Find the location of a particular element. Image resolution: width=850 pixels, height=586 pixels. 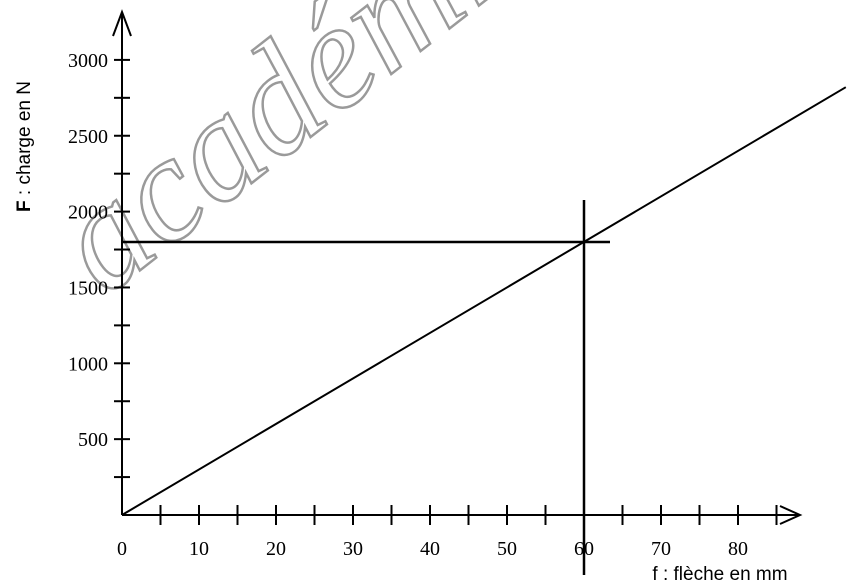

y-tick-label: 1500 is located at coordinates (88, 288).